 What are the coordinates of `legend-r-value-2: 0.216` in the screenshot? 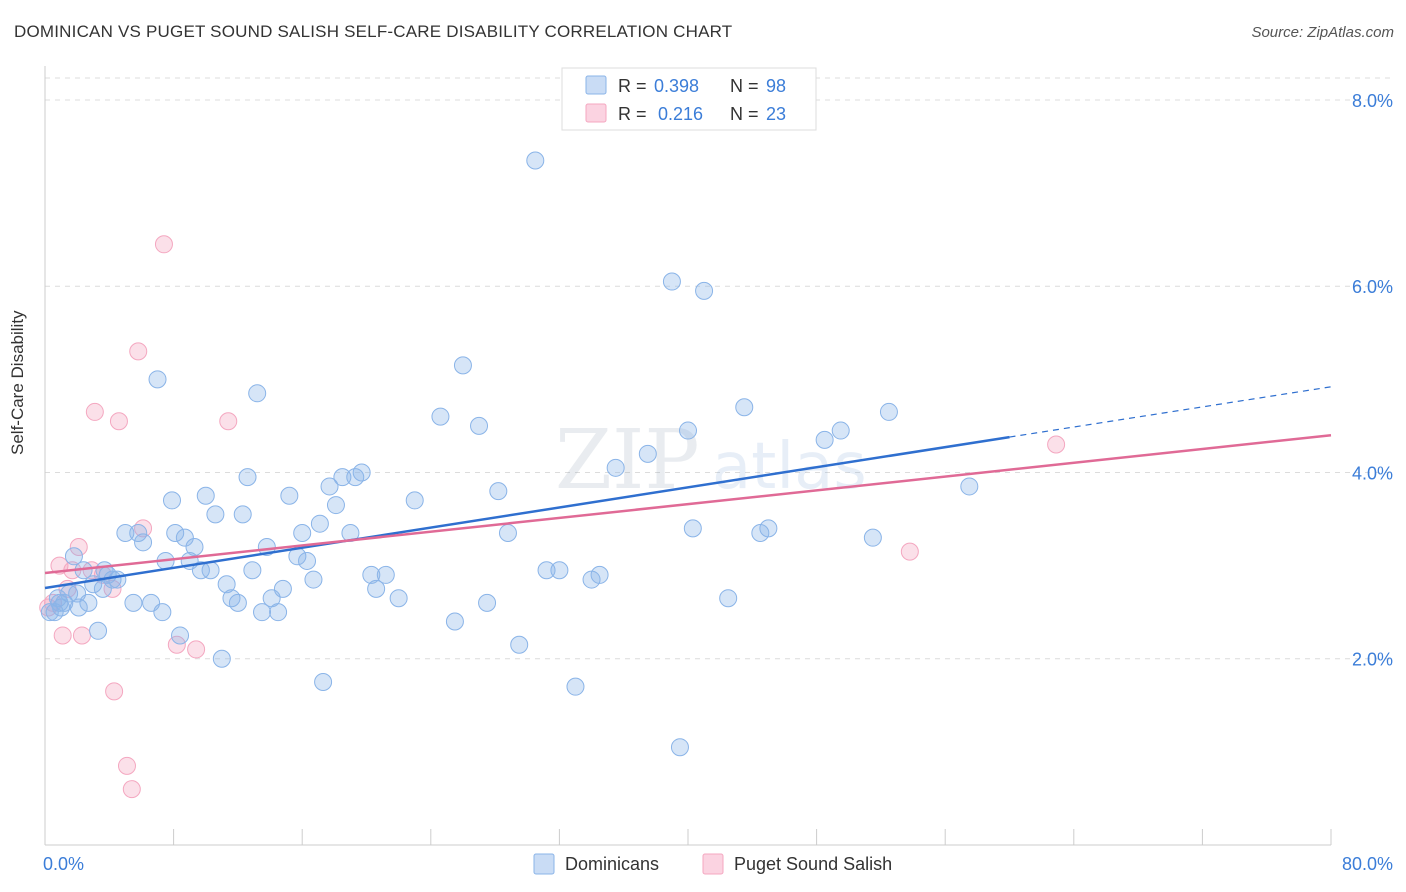 It's located at (680, 114).